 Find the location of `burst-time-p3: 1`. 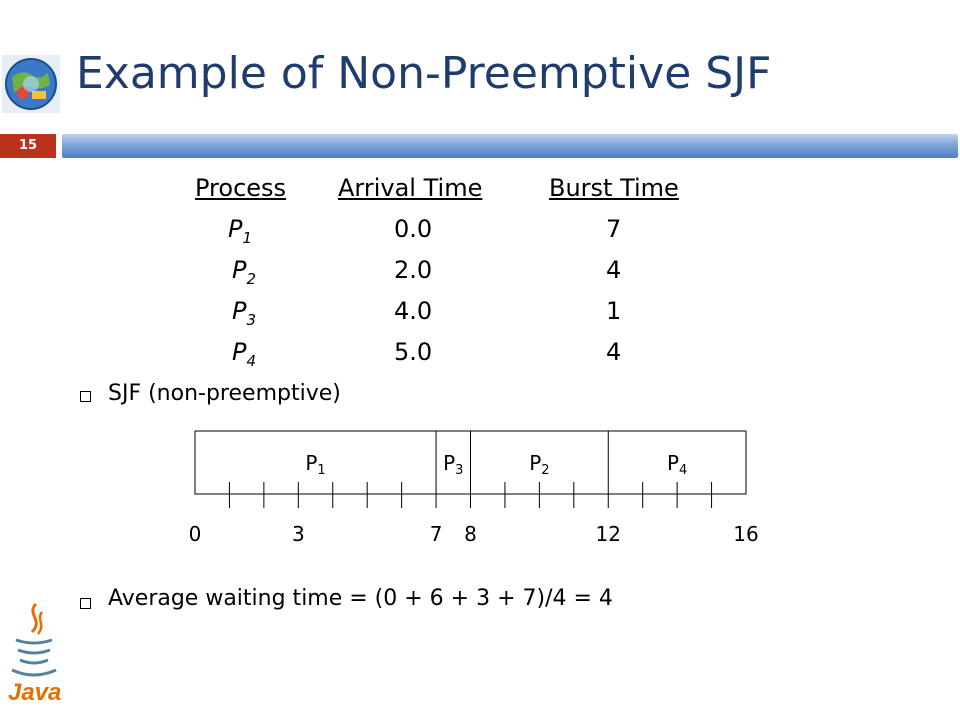

burst-time-p3: 1 is located at coordinates (614, 311).